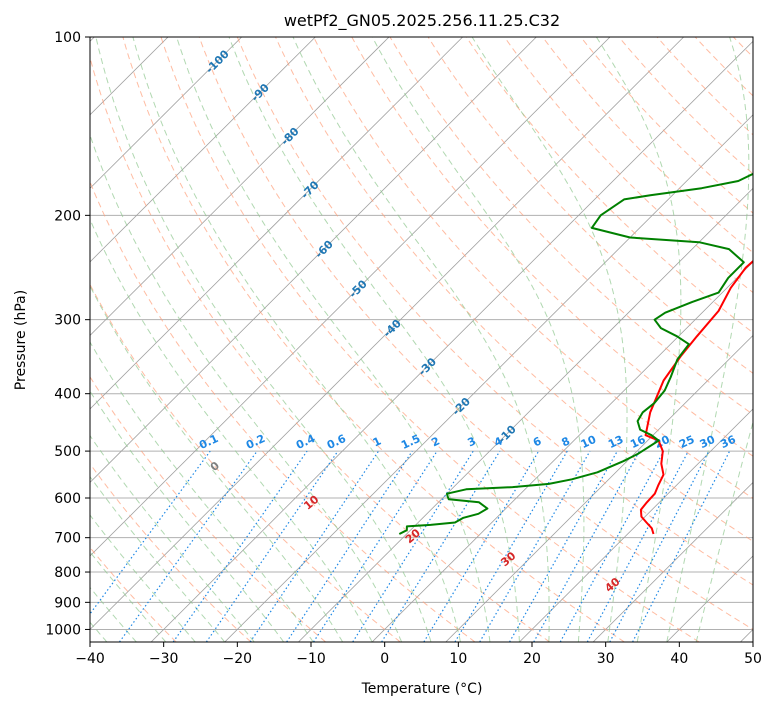  What do you see at coordinates (67, 452) in the screenshot?
I see `y-tick-label: 500` at bounding box center [67, 452].